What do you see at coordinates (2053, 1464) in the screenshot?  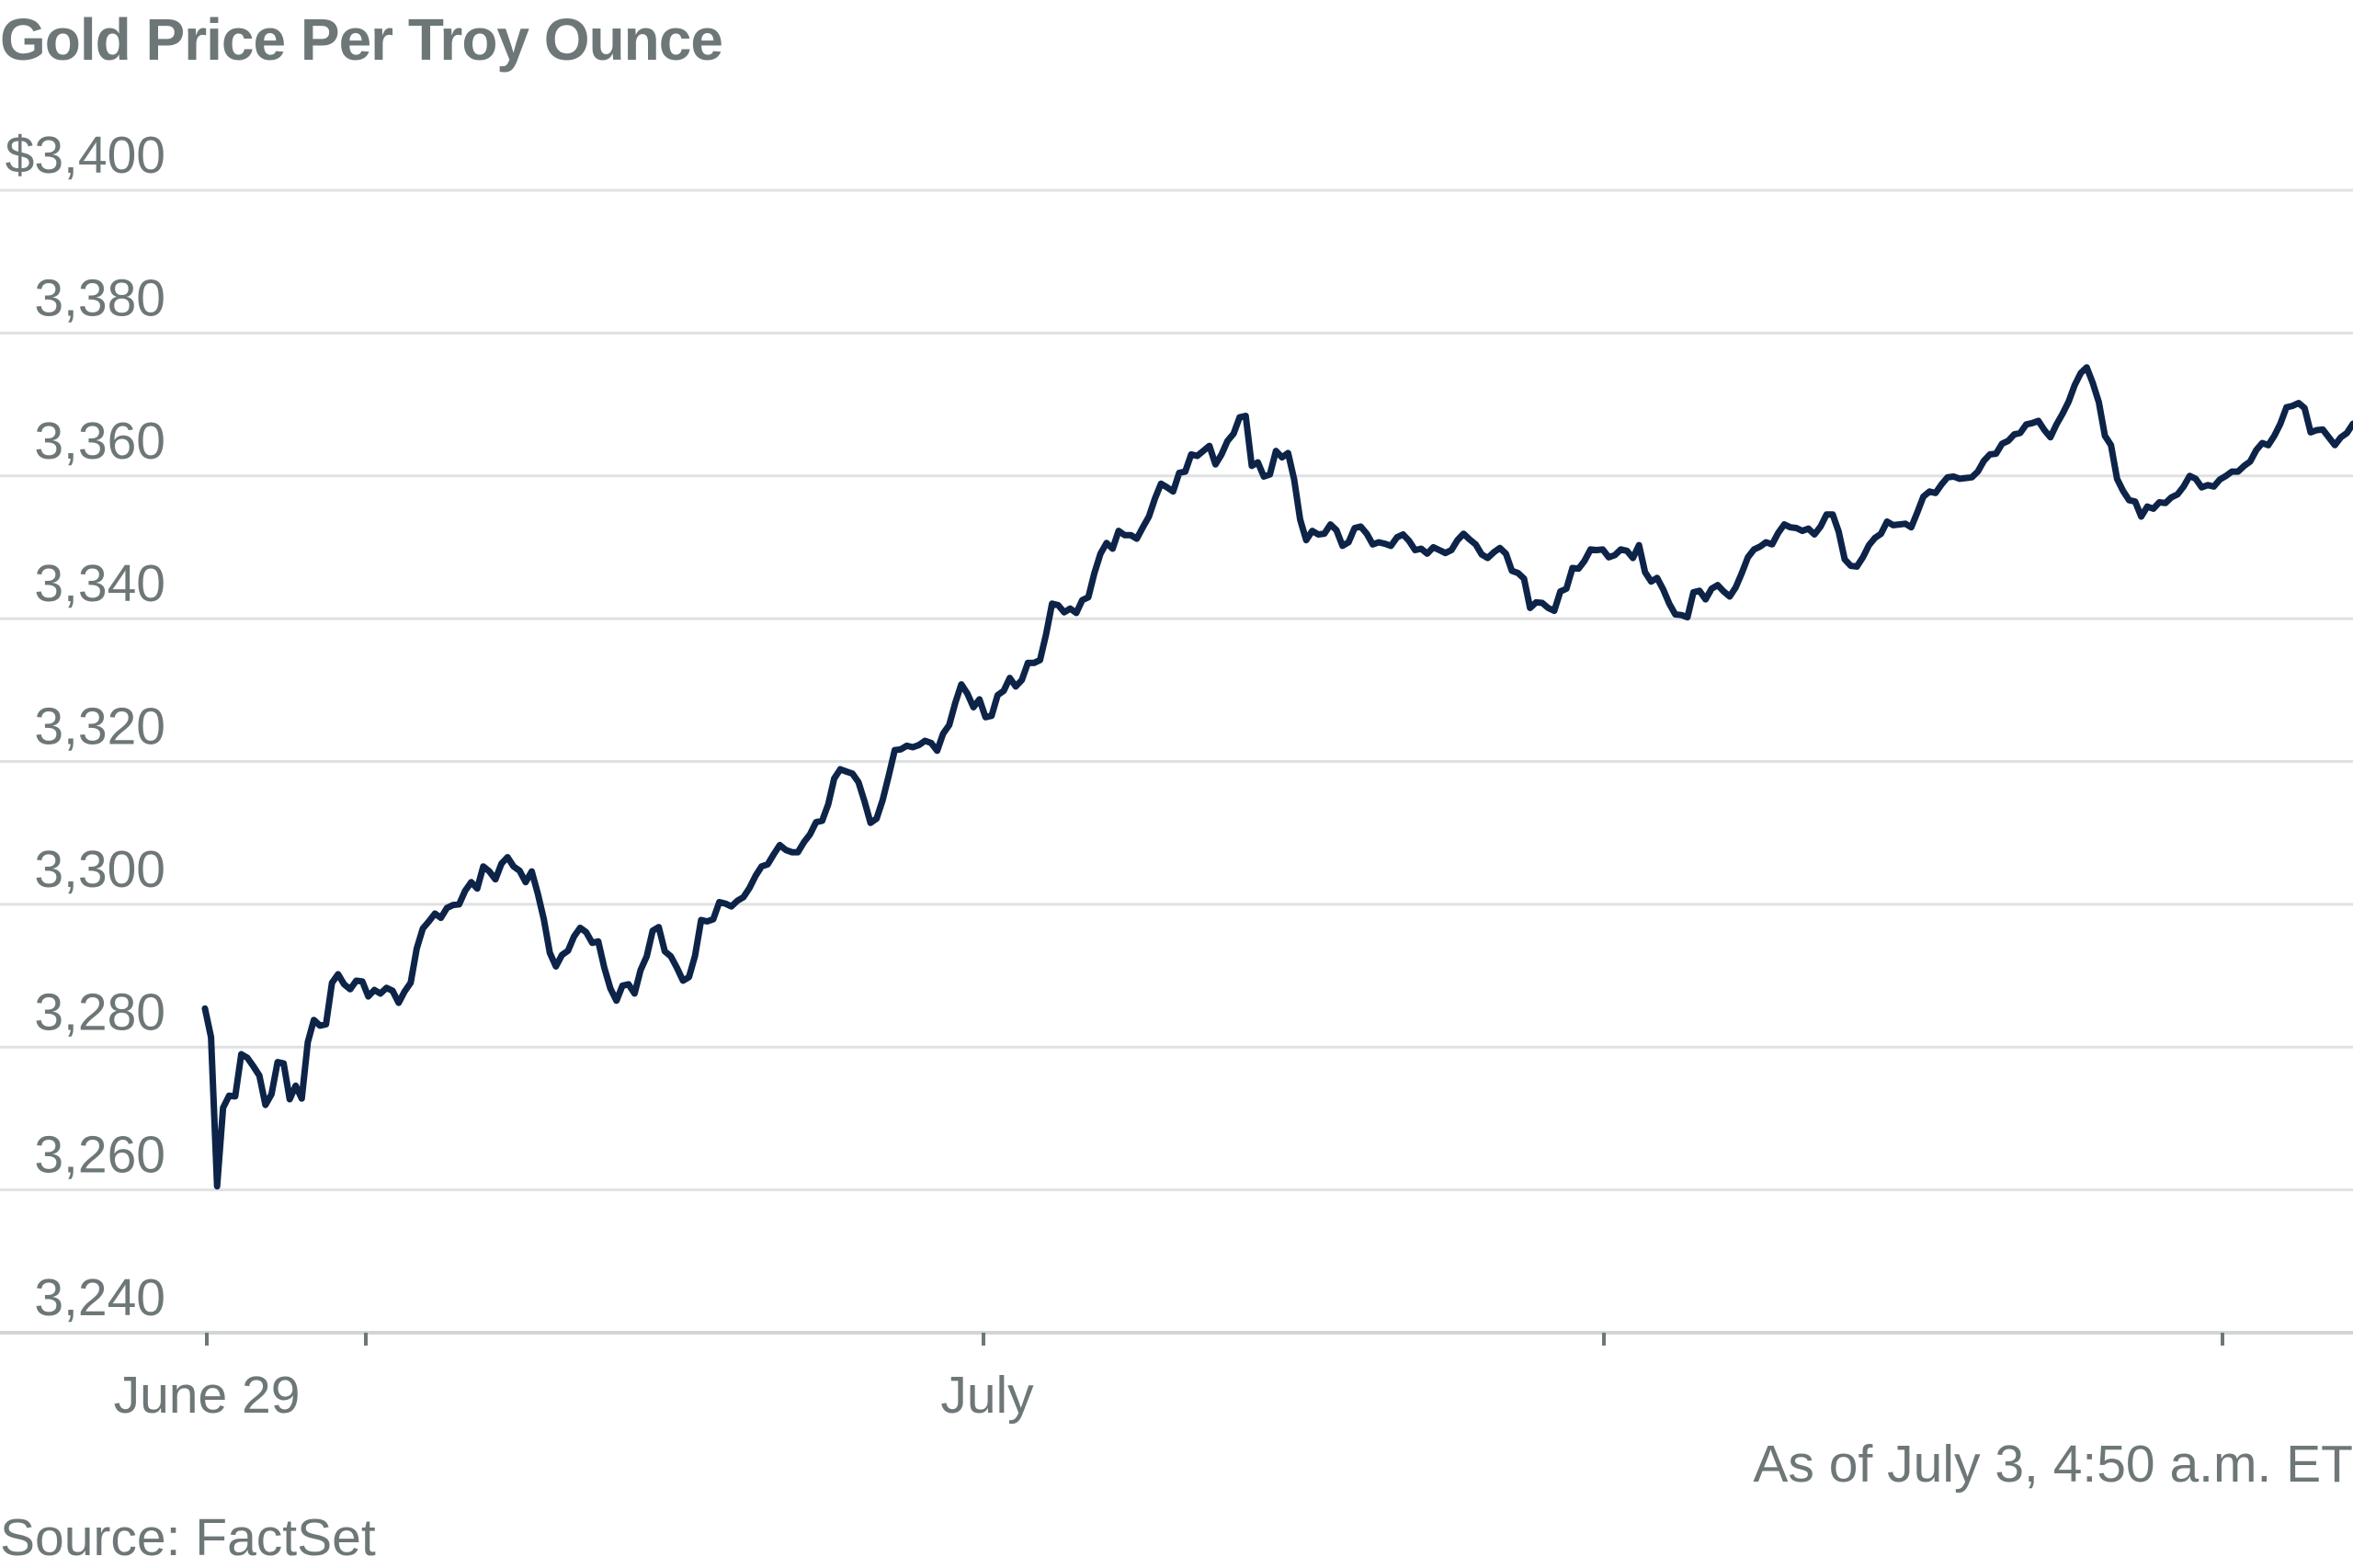 I see `as-of-note: As of July 3, 4:50 a.m. ET` at bounding box center [2053, 1464].